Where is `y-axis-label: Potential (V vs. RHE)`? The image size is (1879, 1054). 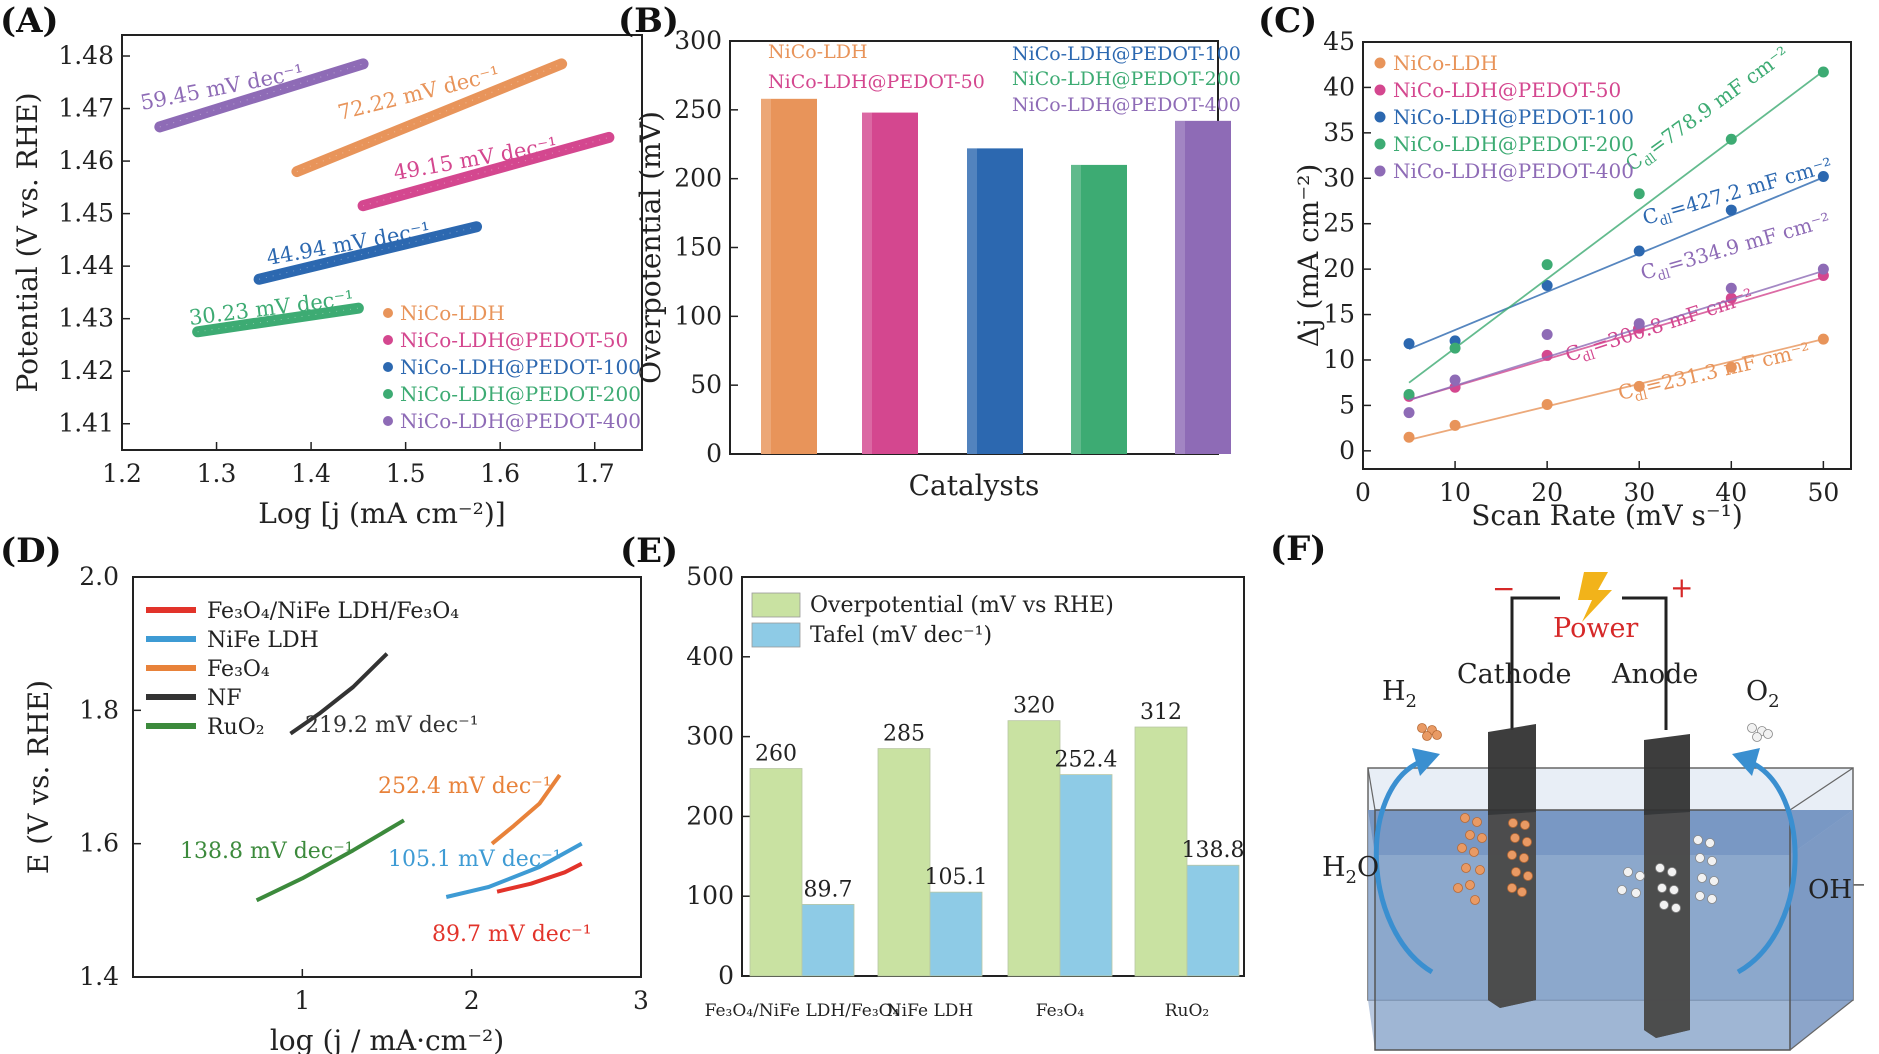 y-axis-label: Potential (V vs. RHE) is located at coordinates (27, 242).